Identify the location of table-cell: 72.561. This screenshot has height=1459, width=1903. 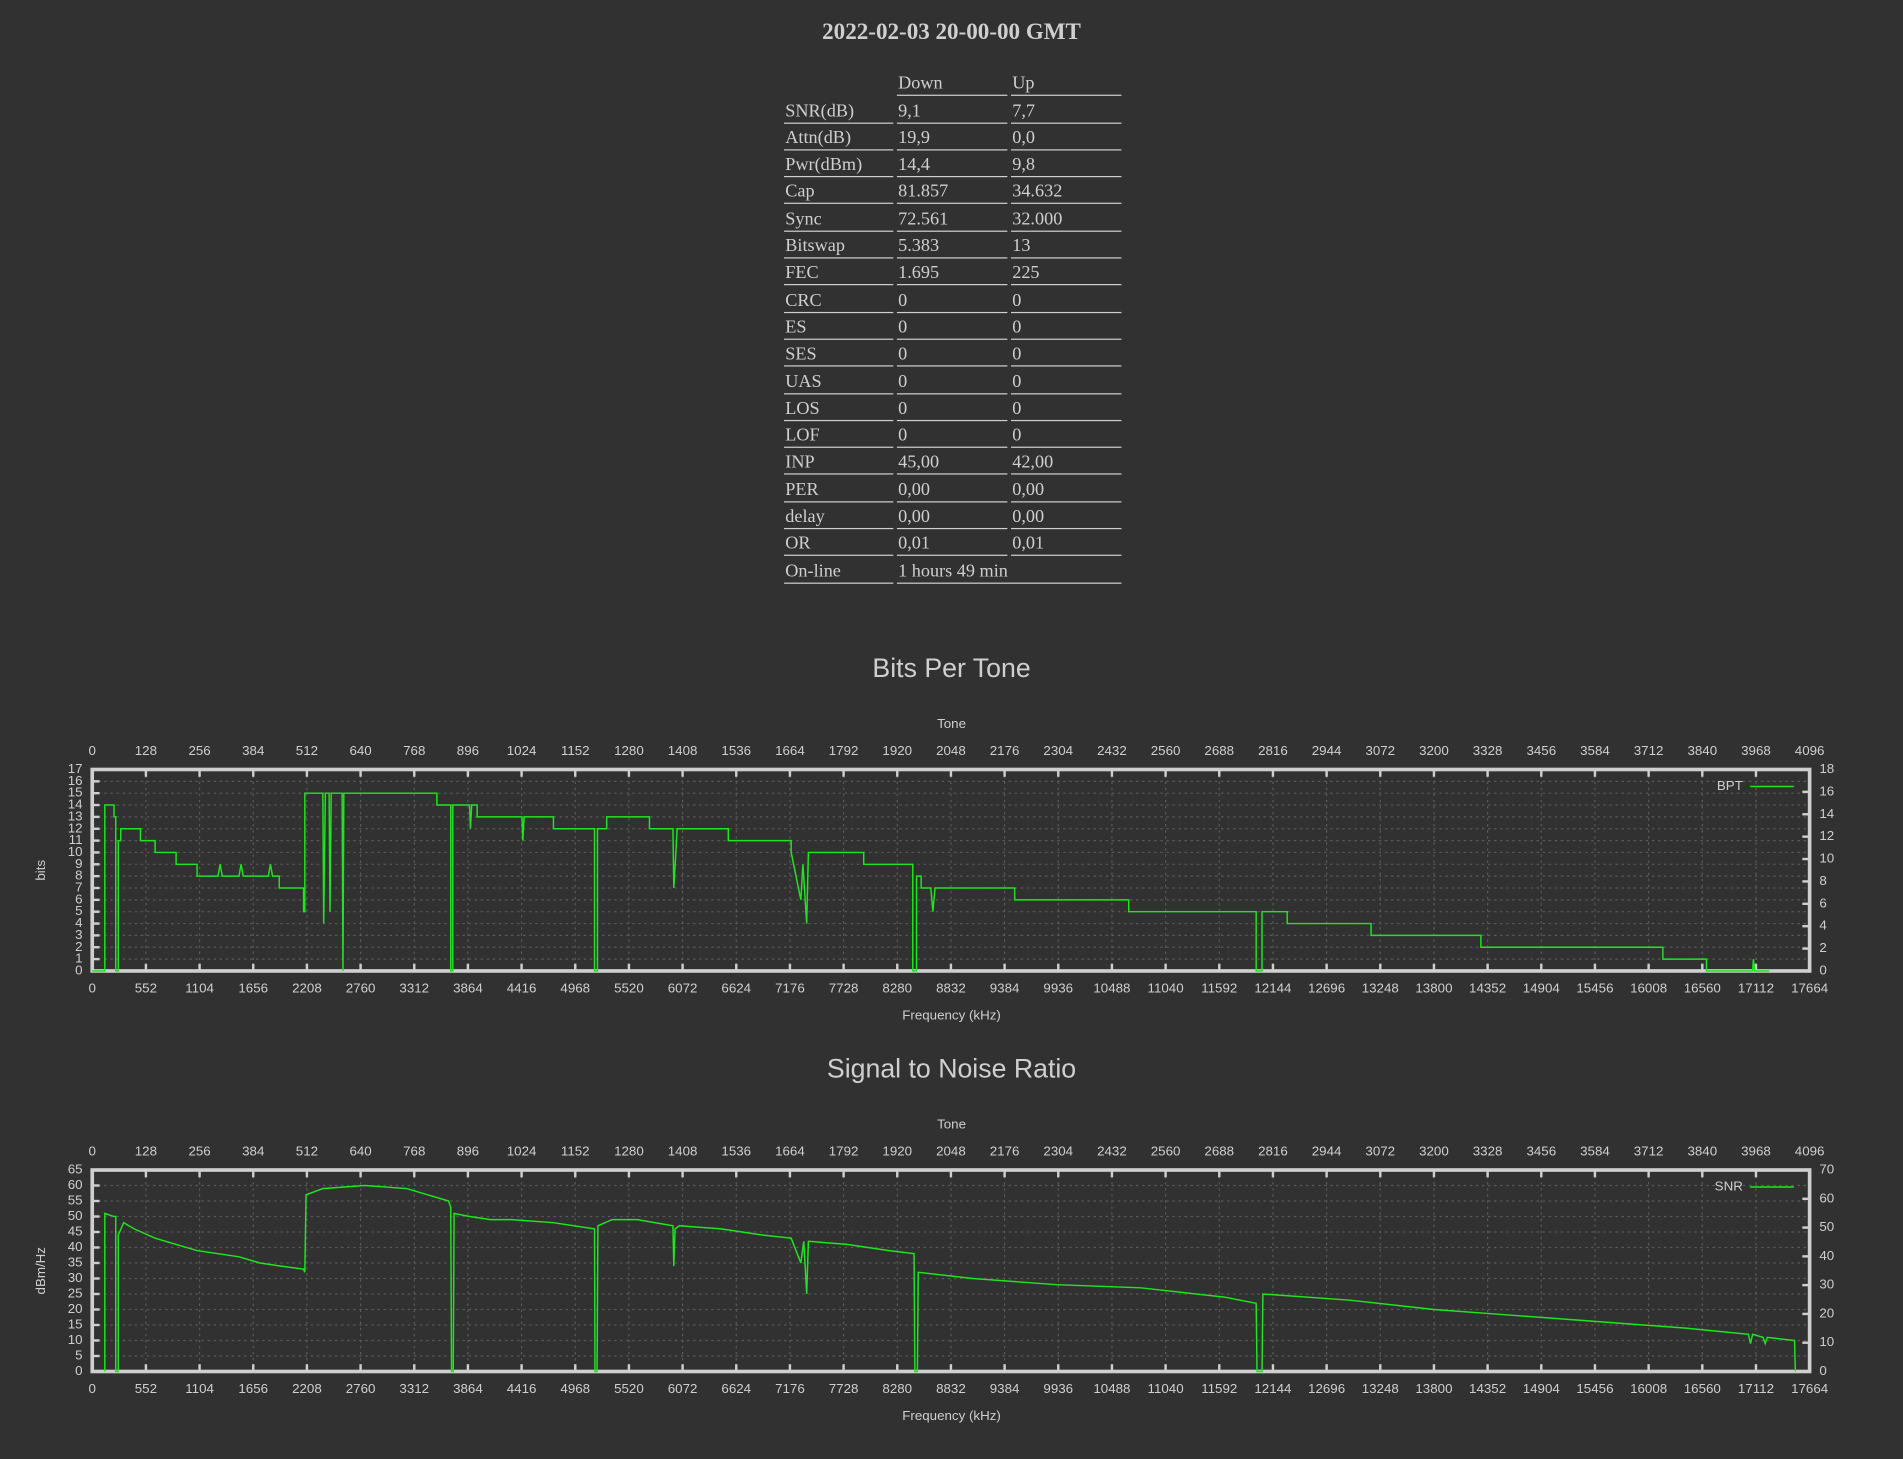
(952, 218).